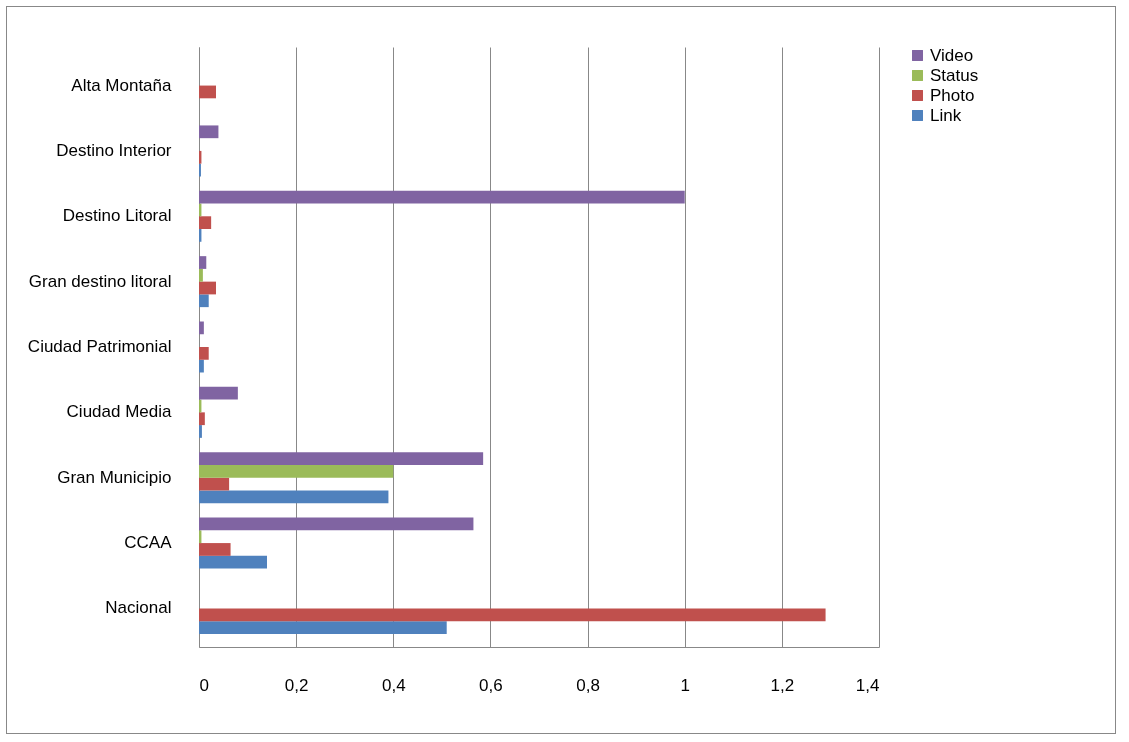  Describe the element at coordinates (296, 685) in the screenshot. I see `x-tick-label: 0,2` at that location.